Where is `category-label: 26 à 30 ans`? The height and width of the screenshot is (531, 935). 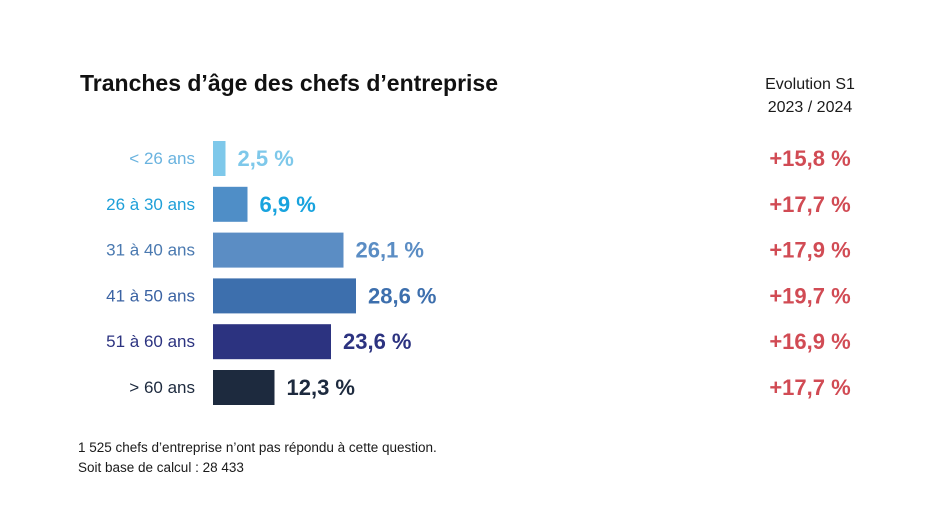 category-label: 26 à 30 ans is located at coordinates (150, 204).